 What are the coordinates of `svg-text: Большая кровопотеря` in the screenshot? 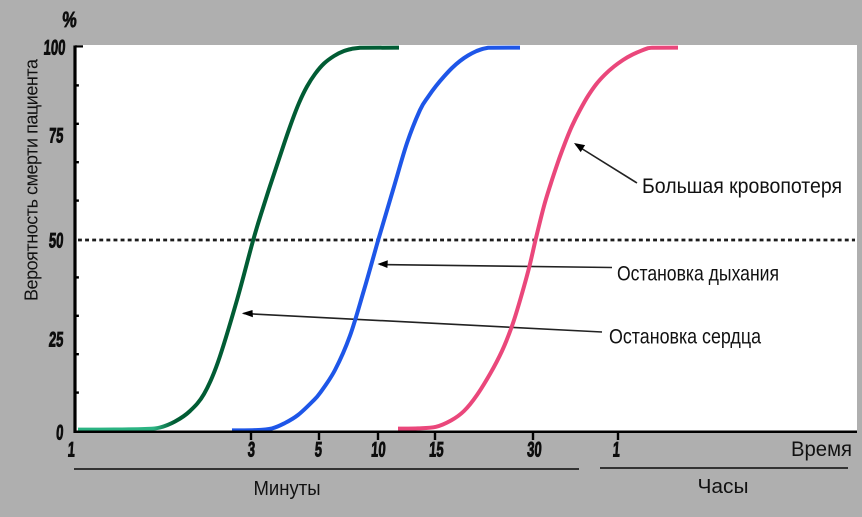 It's located at (742, 186).